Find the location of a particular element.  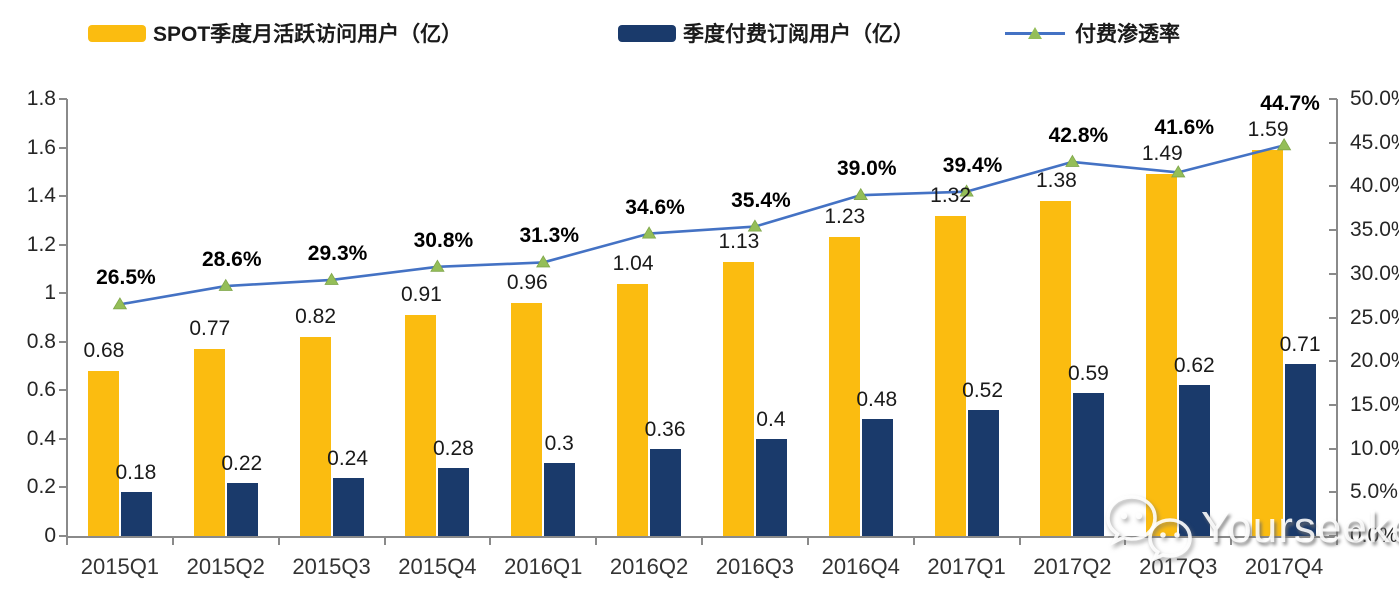

subs-value-label: 0.24 is located at coordinates (348, 458).